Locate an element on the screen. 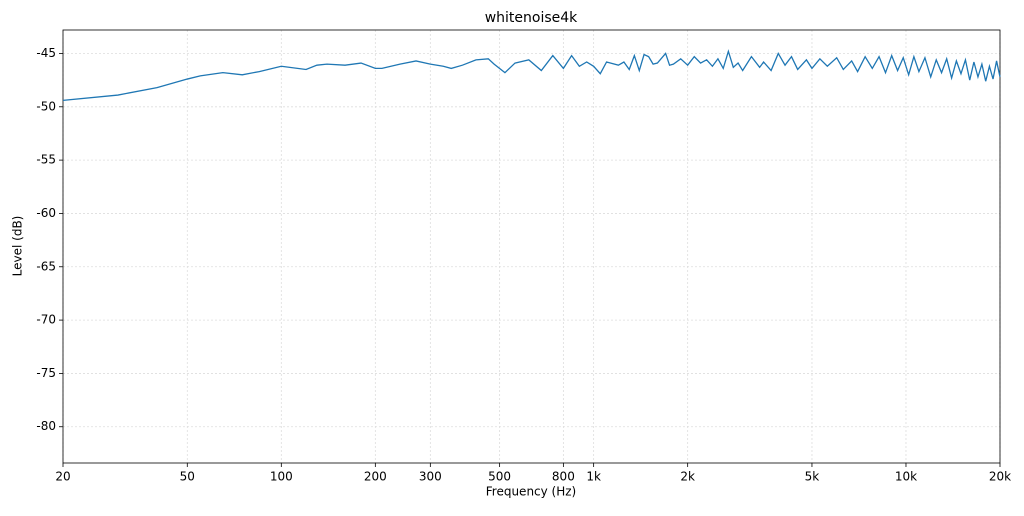 Image resolution: width=1024 pixels, height=516 pixels. x-tick-label: 10k is located at coordinates (906, 477).